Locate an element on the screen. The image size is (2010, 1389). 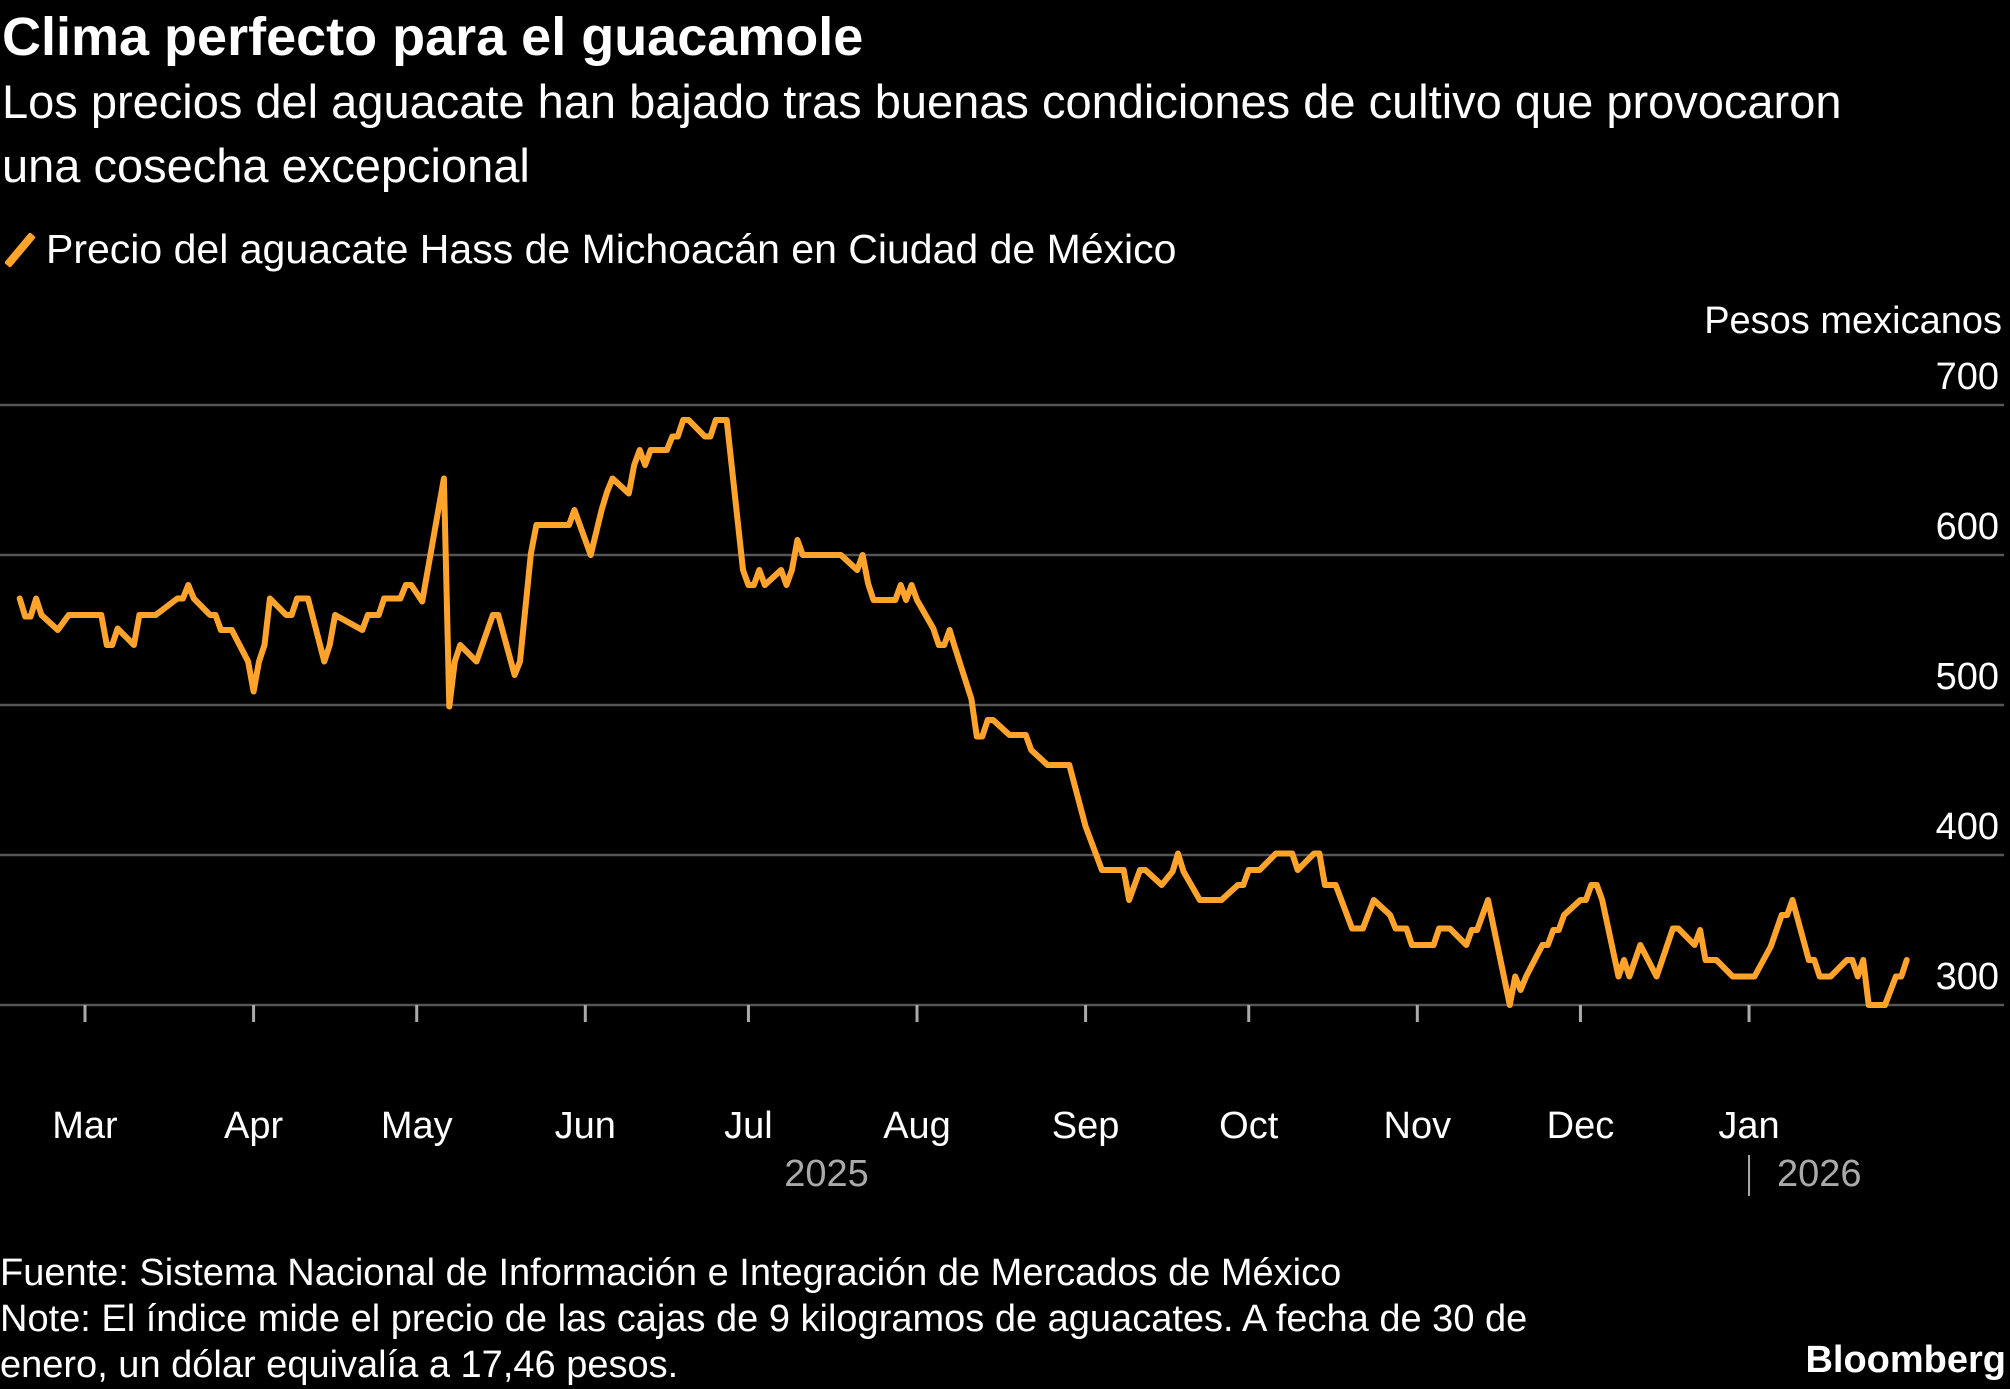
x-tick-label: May is located at coordinates (417, 1126).